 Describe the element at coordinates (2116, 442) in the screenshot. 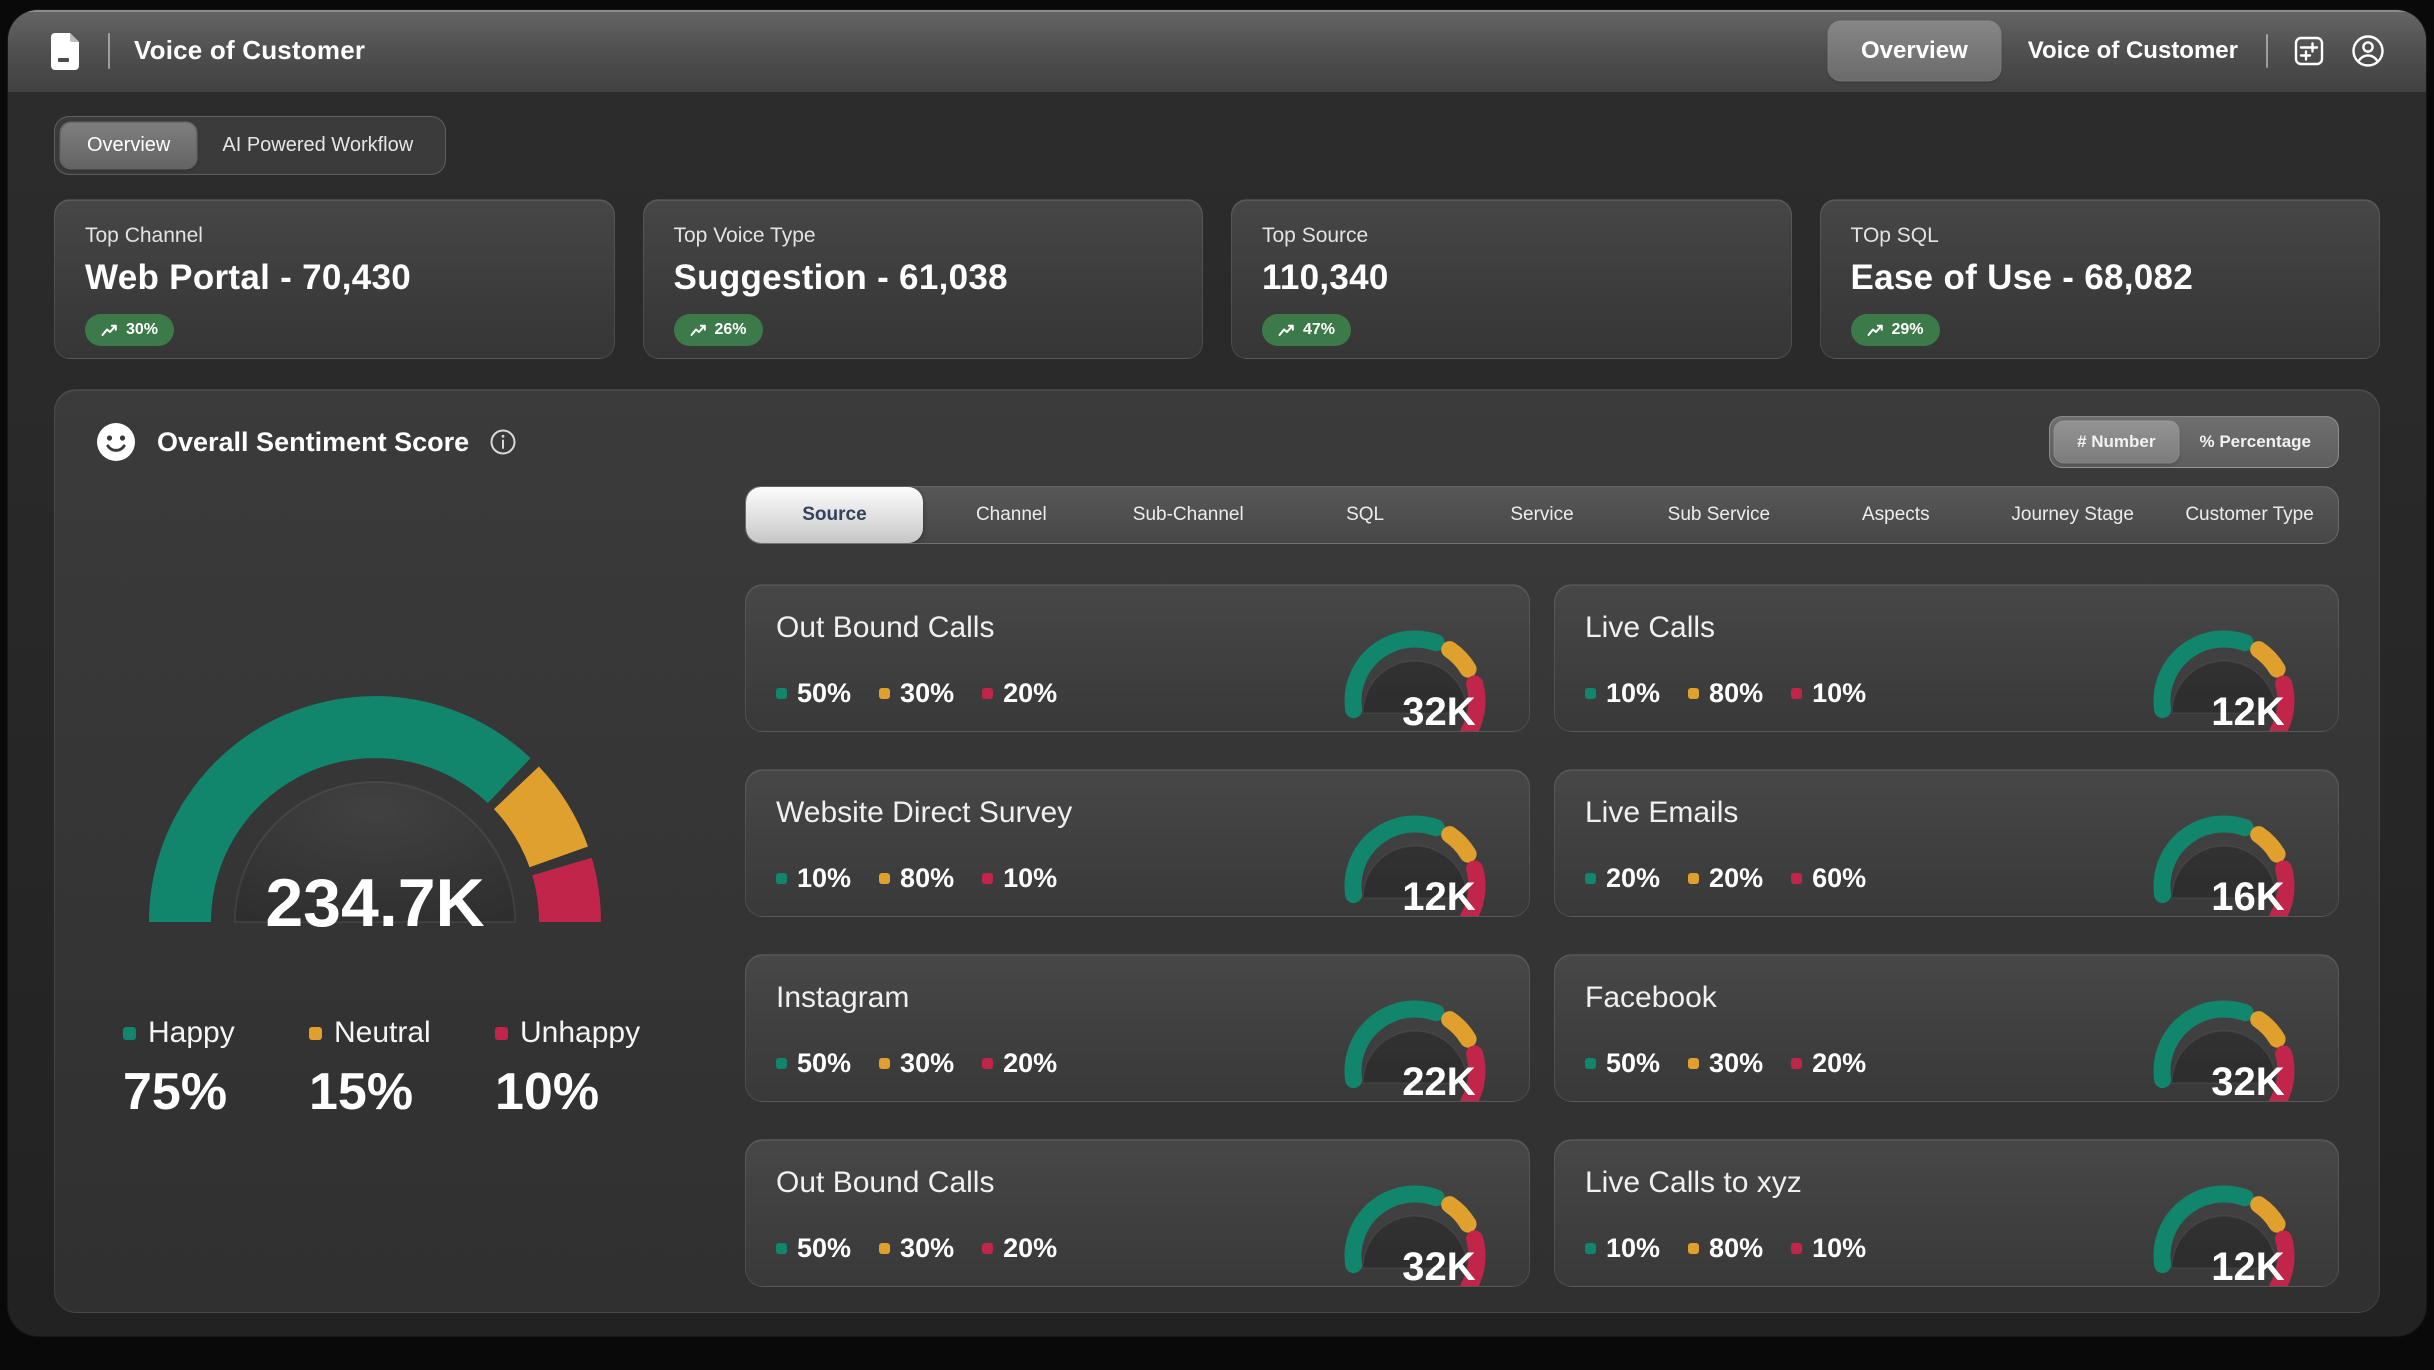

I see `toggle-number: # Number` at that location.